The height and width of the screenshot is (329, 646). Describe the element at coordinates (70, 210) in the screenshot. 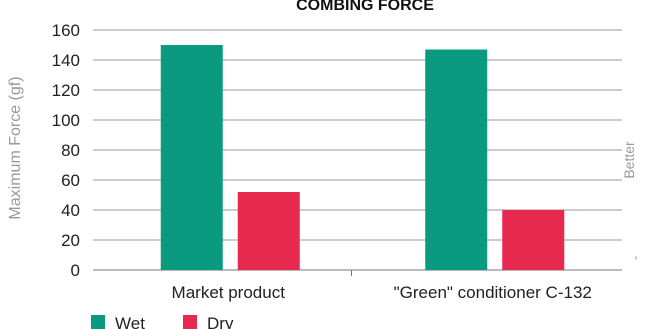

I see `y-tick-label: 40` at that location.